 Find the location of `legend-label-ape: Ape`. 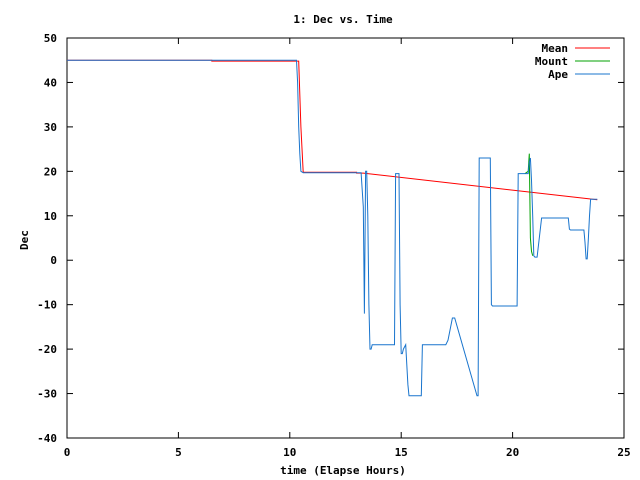

legend-label-ape: Ape is located at coordinates (558, 74).